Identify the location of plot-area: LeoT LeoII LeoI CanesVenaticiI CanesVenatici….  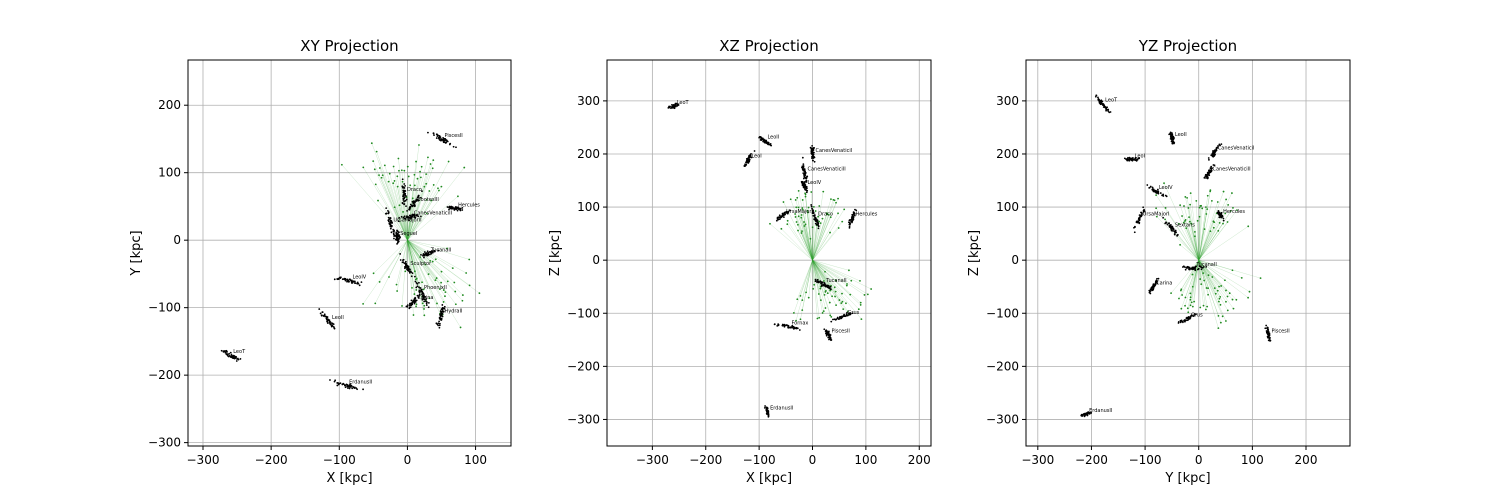
(772, 259).